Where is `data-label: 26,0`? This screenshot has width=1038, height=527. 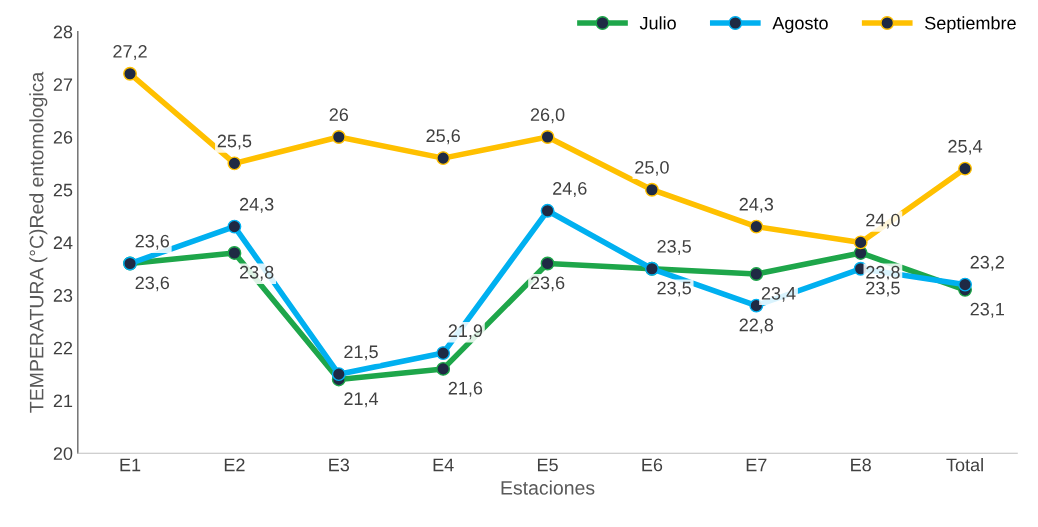 data-label: 26,0 is located at coordinates (547, 116).